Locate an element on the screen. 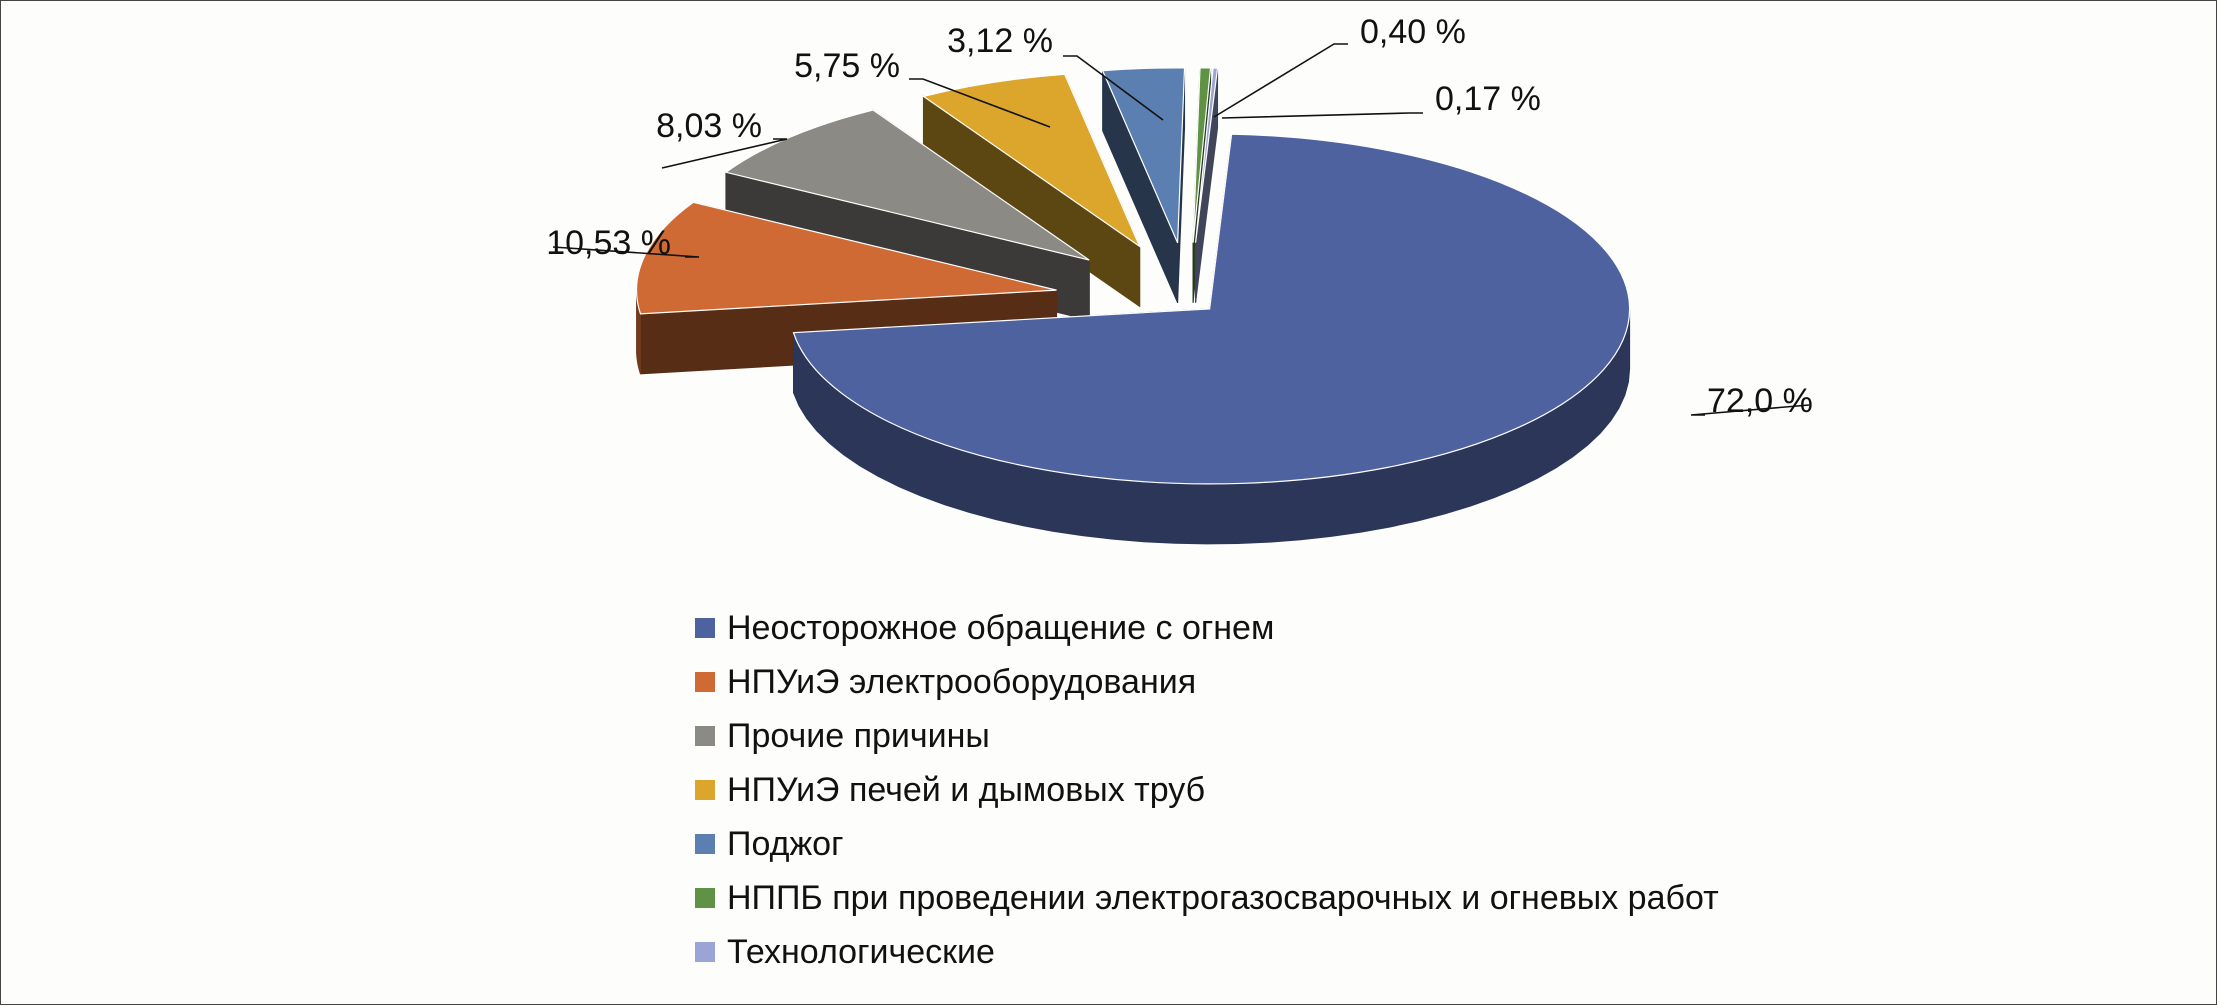  legend-label: Технологические is located at coordinates (861, 951).